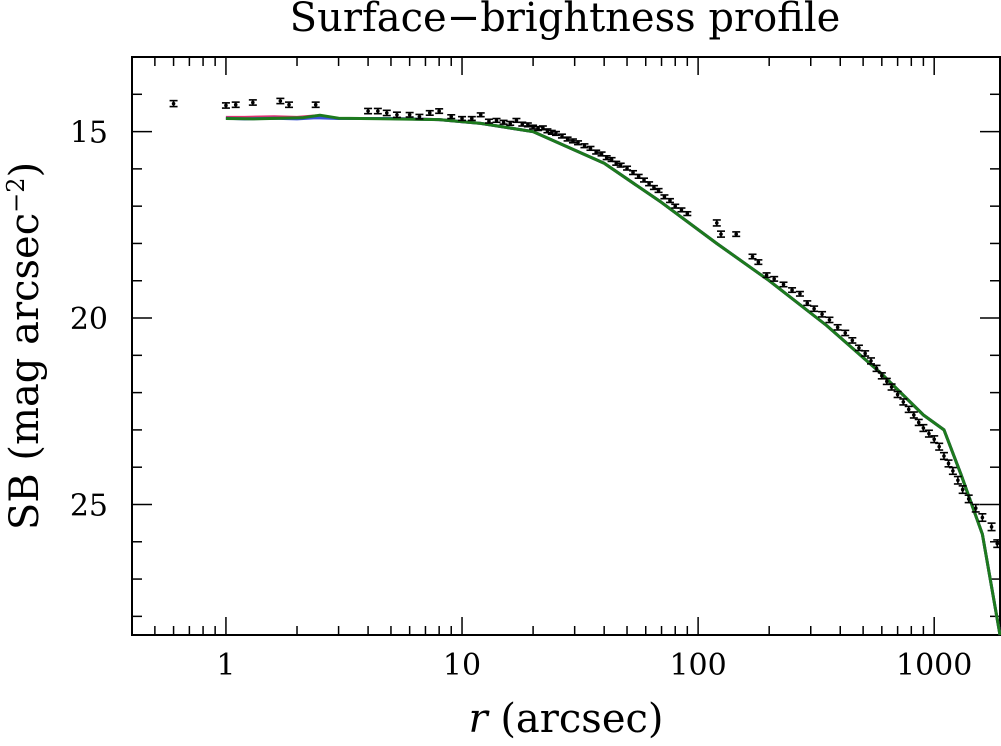 The image size is (1001, 746). What do you see at coordinates (16, 195) in the screenshot?
I see `y-axis-label-exponent: −2` at bounding box center [16, 195].